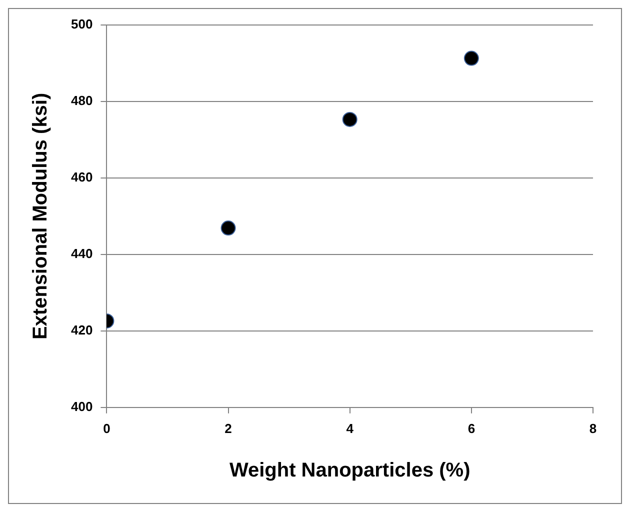 This screenshot has height=512, width=630. I want to click on y-tick-label: 440, so click(81, 254).